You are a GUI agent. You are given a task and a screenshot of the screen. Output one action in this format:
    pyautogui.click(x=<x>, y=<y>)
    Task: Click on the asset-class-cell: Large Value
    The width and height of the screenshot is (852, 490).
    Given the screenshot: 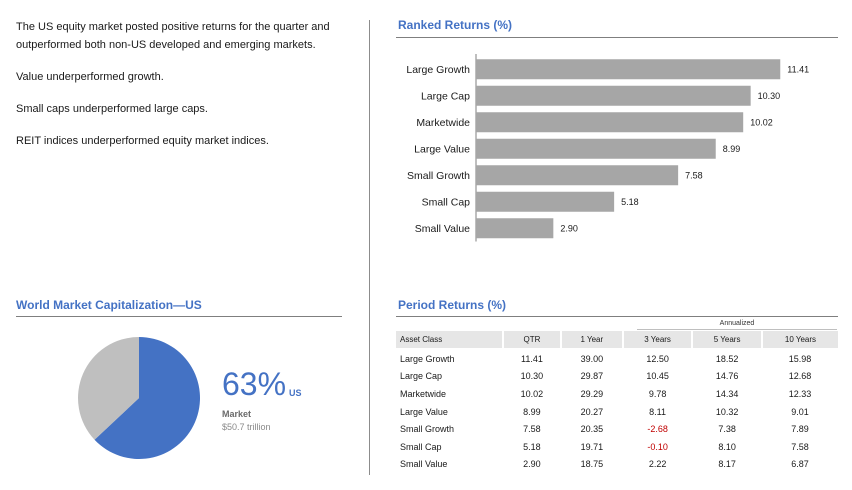 What is the action you would take?
    pyautogui.click(x=424, y=411)
    